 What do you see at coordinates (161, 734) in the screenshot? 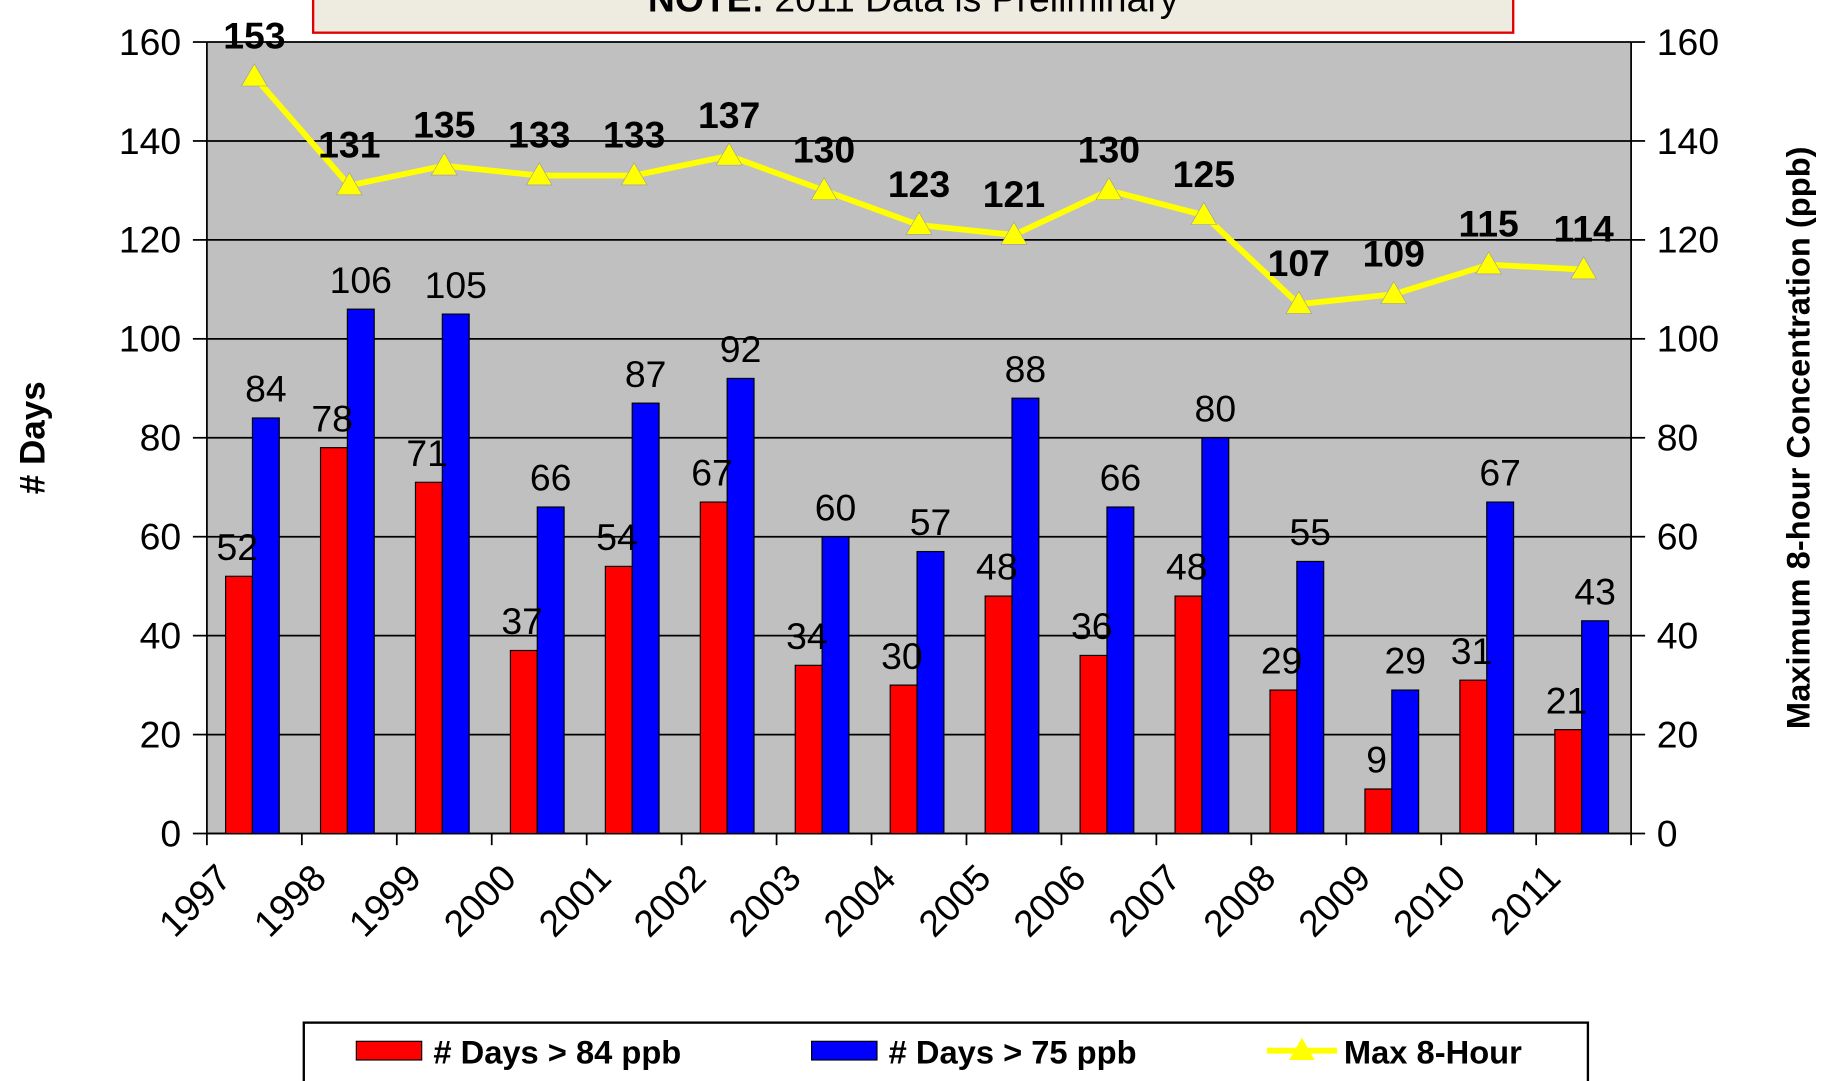
I see `y-tick-label: 20` at bounding box center [161, 734].